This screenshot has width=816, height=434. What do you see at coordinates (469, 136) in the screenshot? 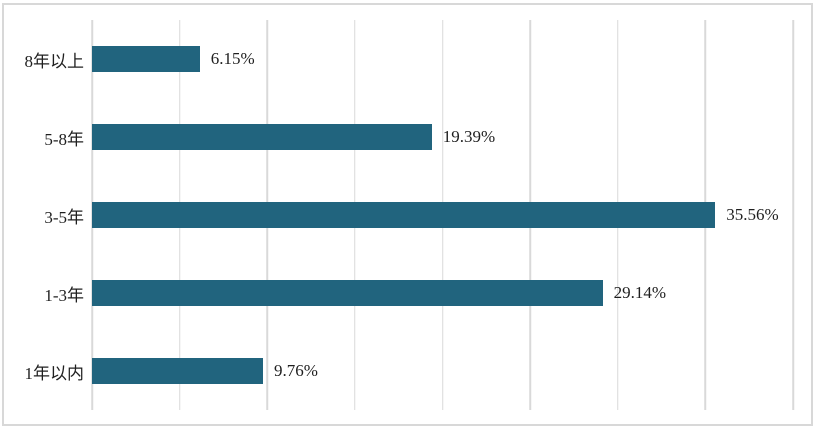
I see `value-label: 19.39%` at bounding box center [469, 136].